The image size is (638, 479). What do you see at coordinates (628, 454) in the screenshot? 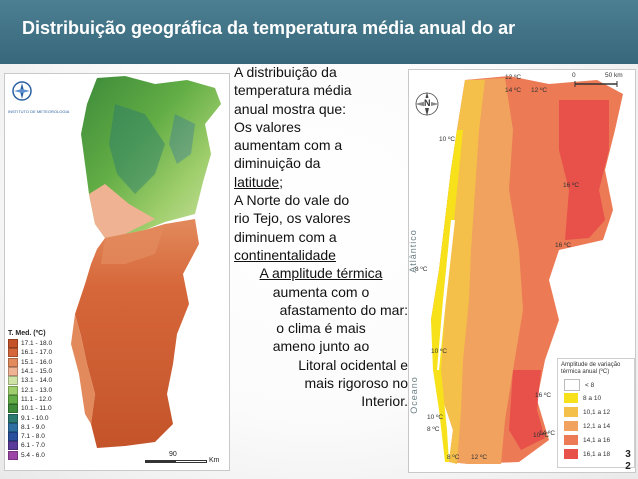
I see `slide-number-digit: 3` at bounding box center [628, 454].